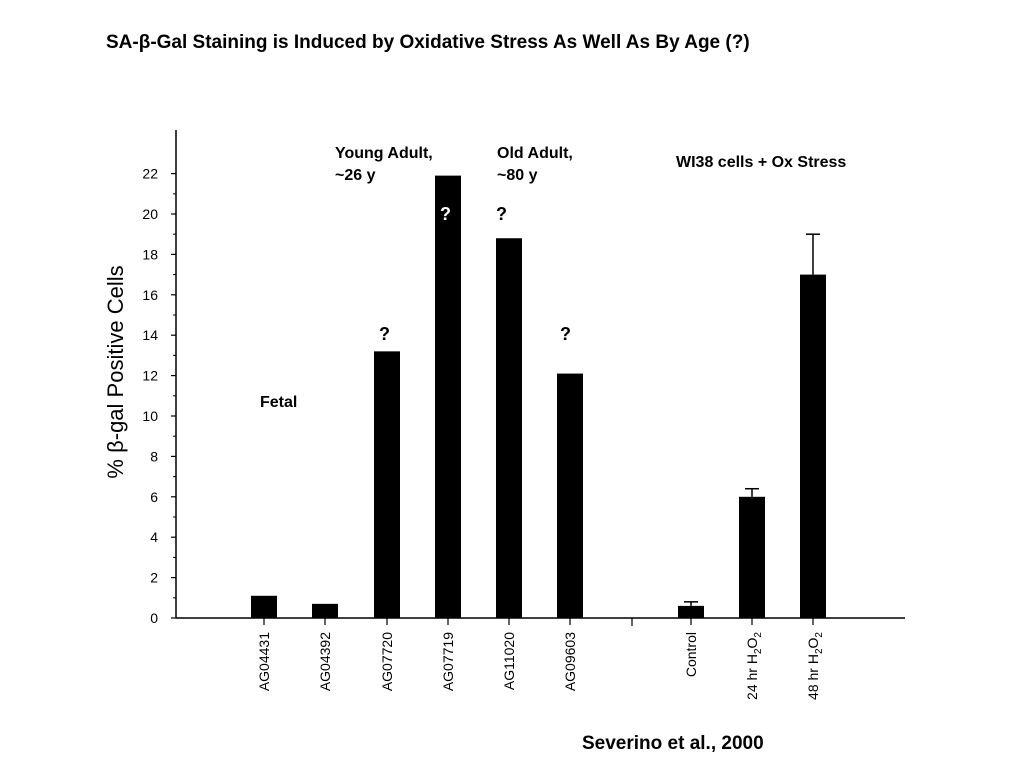 The height and width of the screenshot is (768, 1024). Describe the element at coordinates (150, 174) in the screenshot. I see `y-tick-label: 22` at that location.